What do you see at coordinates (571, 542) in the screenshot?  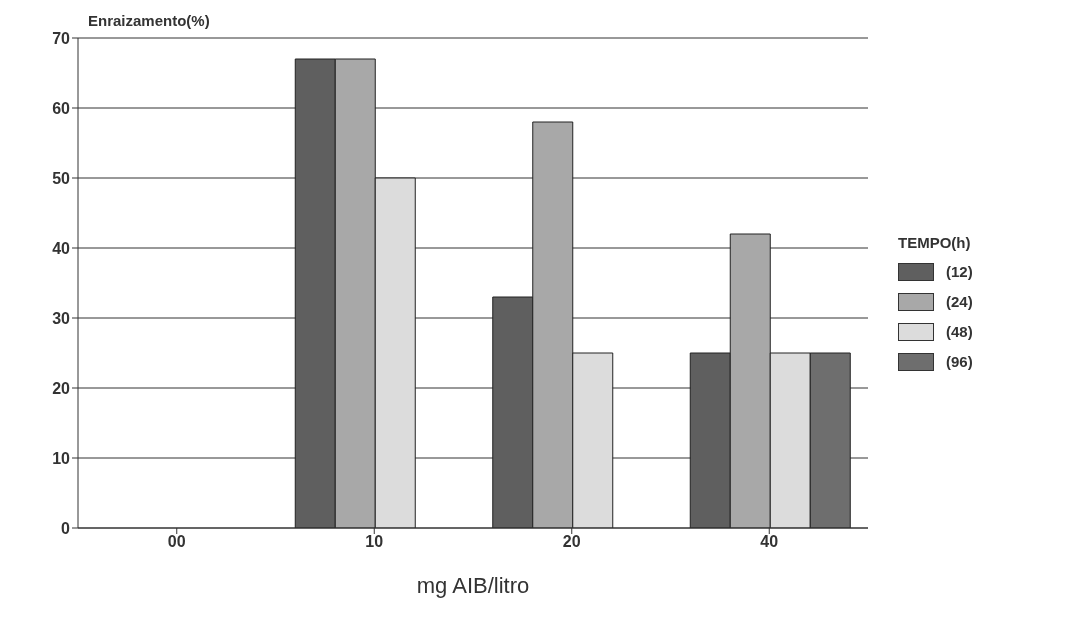 I see `x-tick-label: 20` at bounding box center [571, 542].